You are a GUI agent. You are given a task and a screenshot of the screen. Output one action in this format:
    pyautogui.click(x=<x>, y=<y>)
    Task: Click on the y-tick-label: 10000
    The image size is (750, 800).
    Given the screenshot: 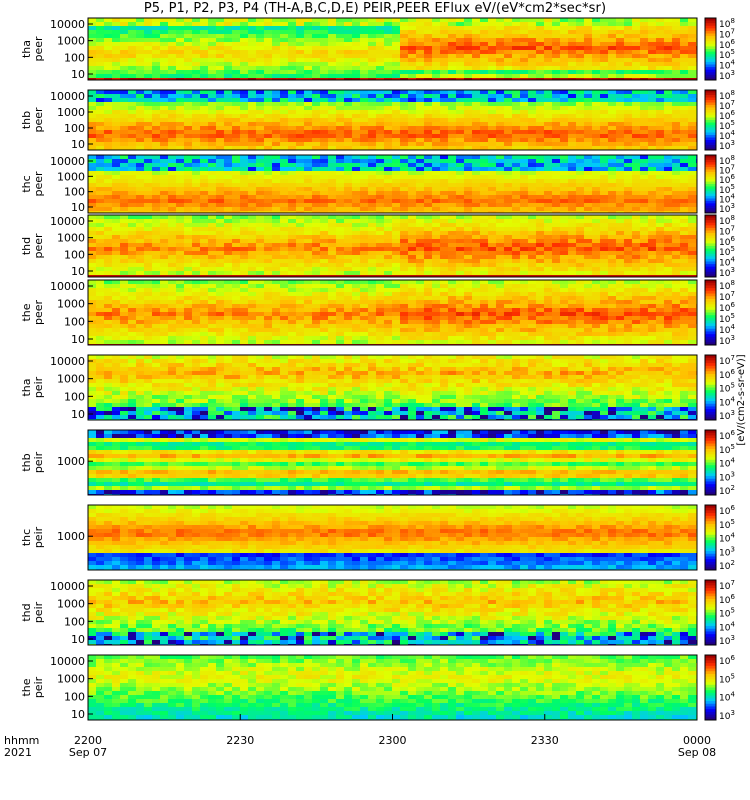 What is the action you would take?
    pyautogui.click(x=67, y=96)
    